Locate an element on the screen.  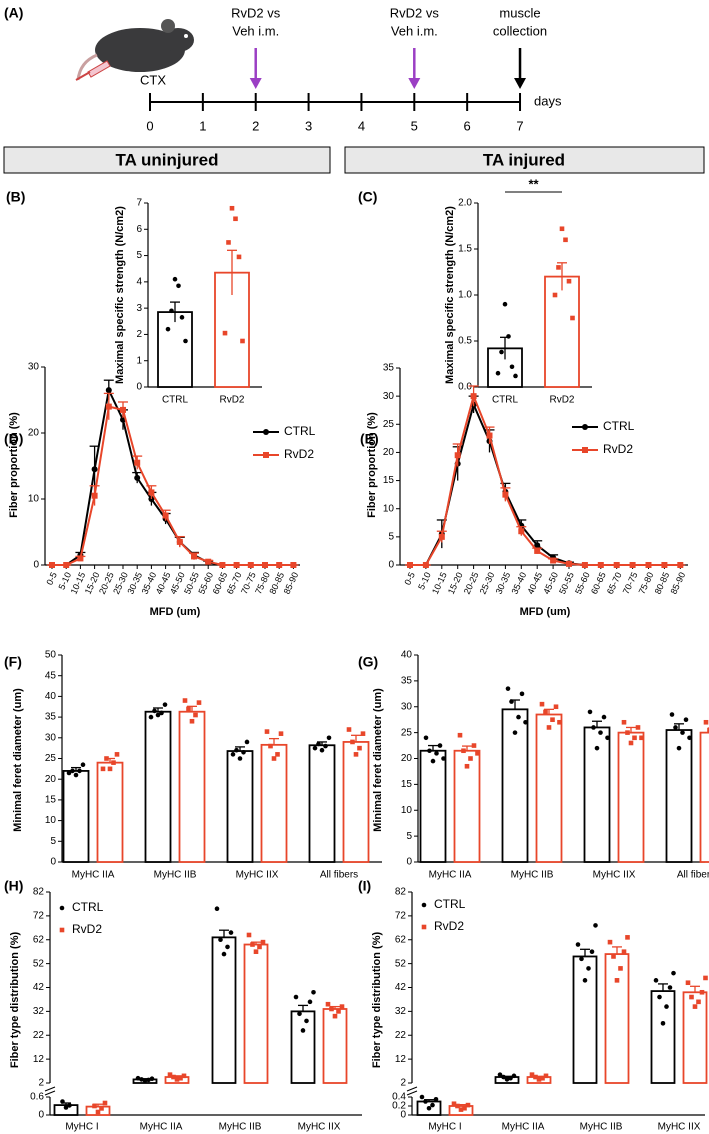
x-tick-label: All fibers is located at coordinates (693, 875).